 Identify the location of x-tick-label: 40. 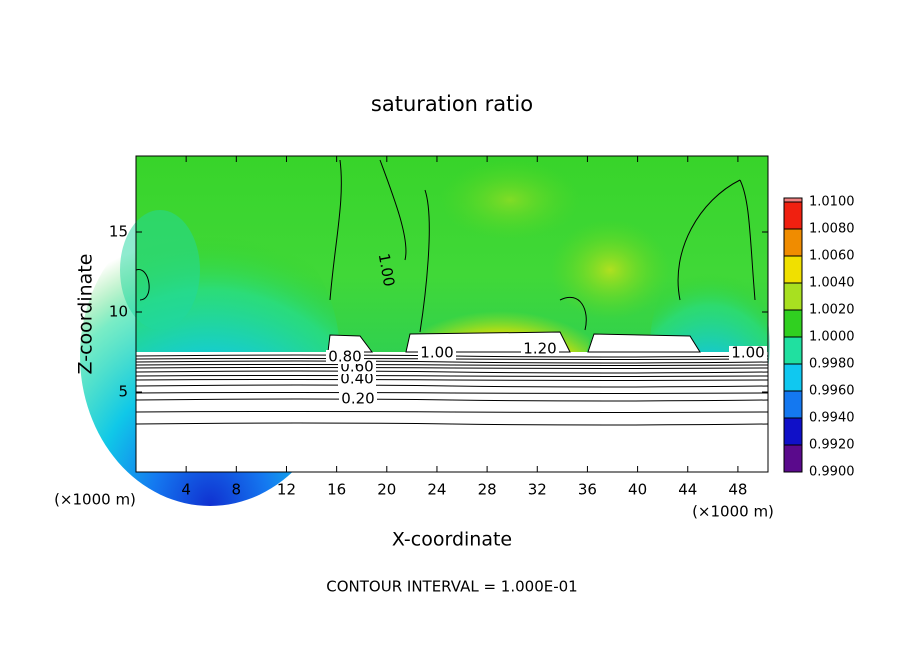
(637, 490).